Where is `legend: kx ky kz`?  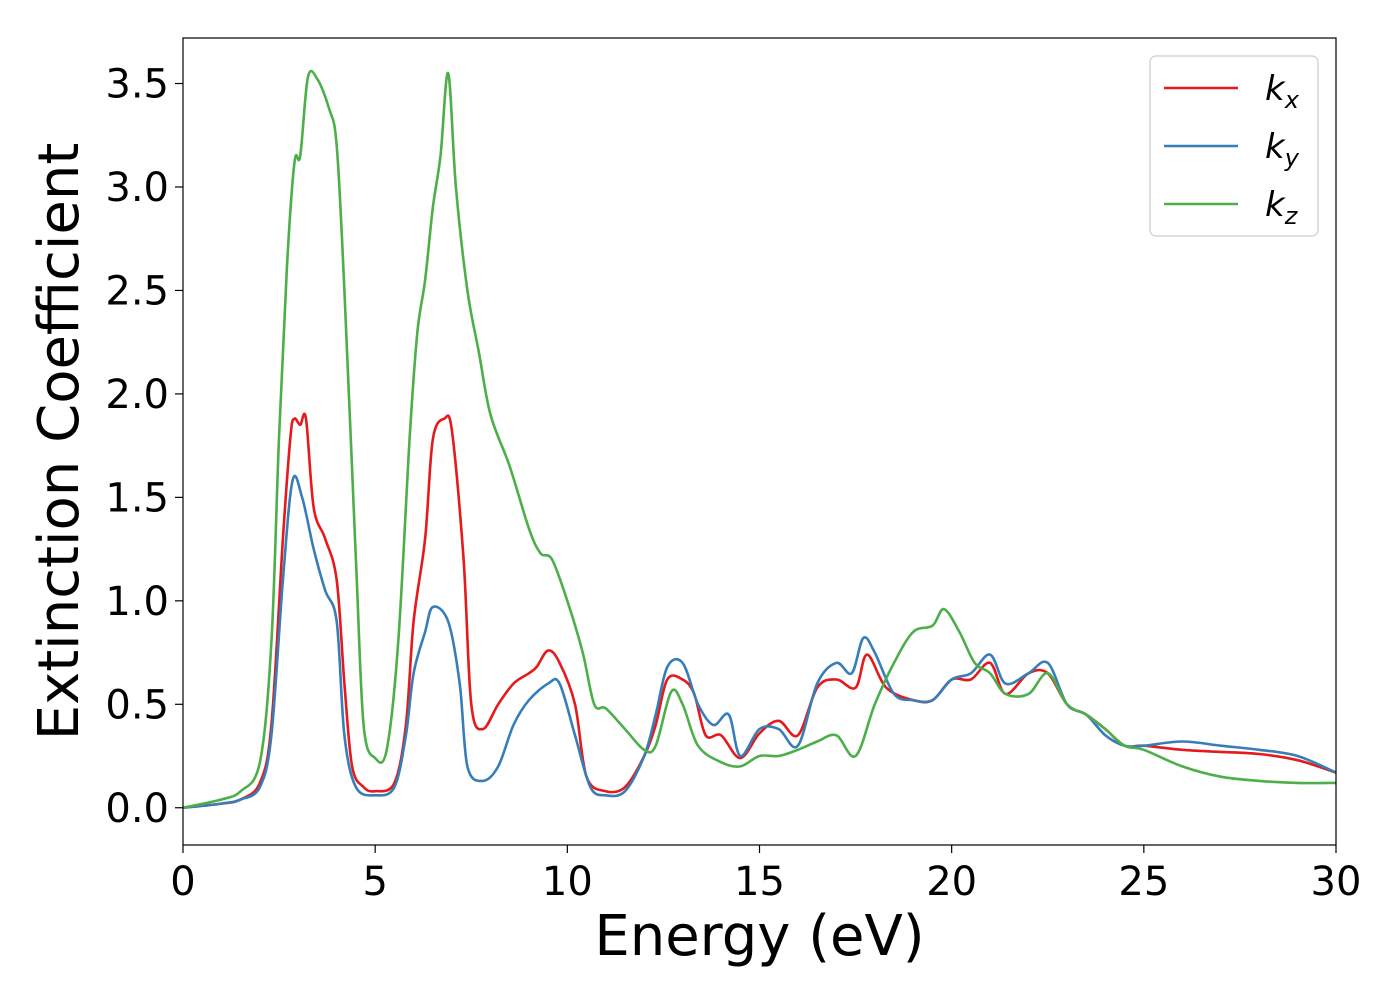 legend: kx ky kz is located at coordinates (1234, 146).